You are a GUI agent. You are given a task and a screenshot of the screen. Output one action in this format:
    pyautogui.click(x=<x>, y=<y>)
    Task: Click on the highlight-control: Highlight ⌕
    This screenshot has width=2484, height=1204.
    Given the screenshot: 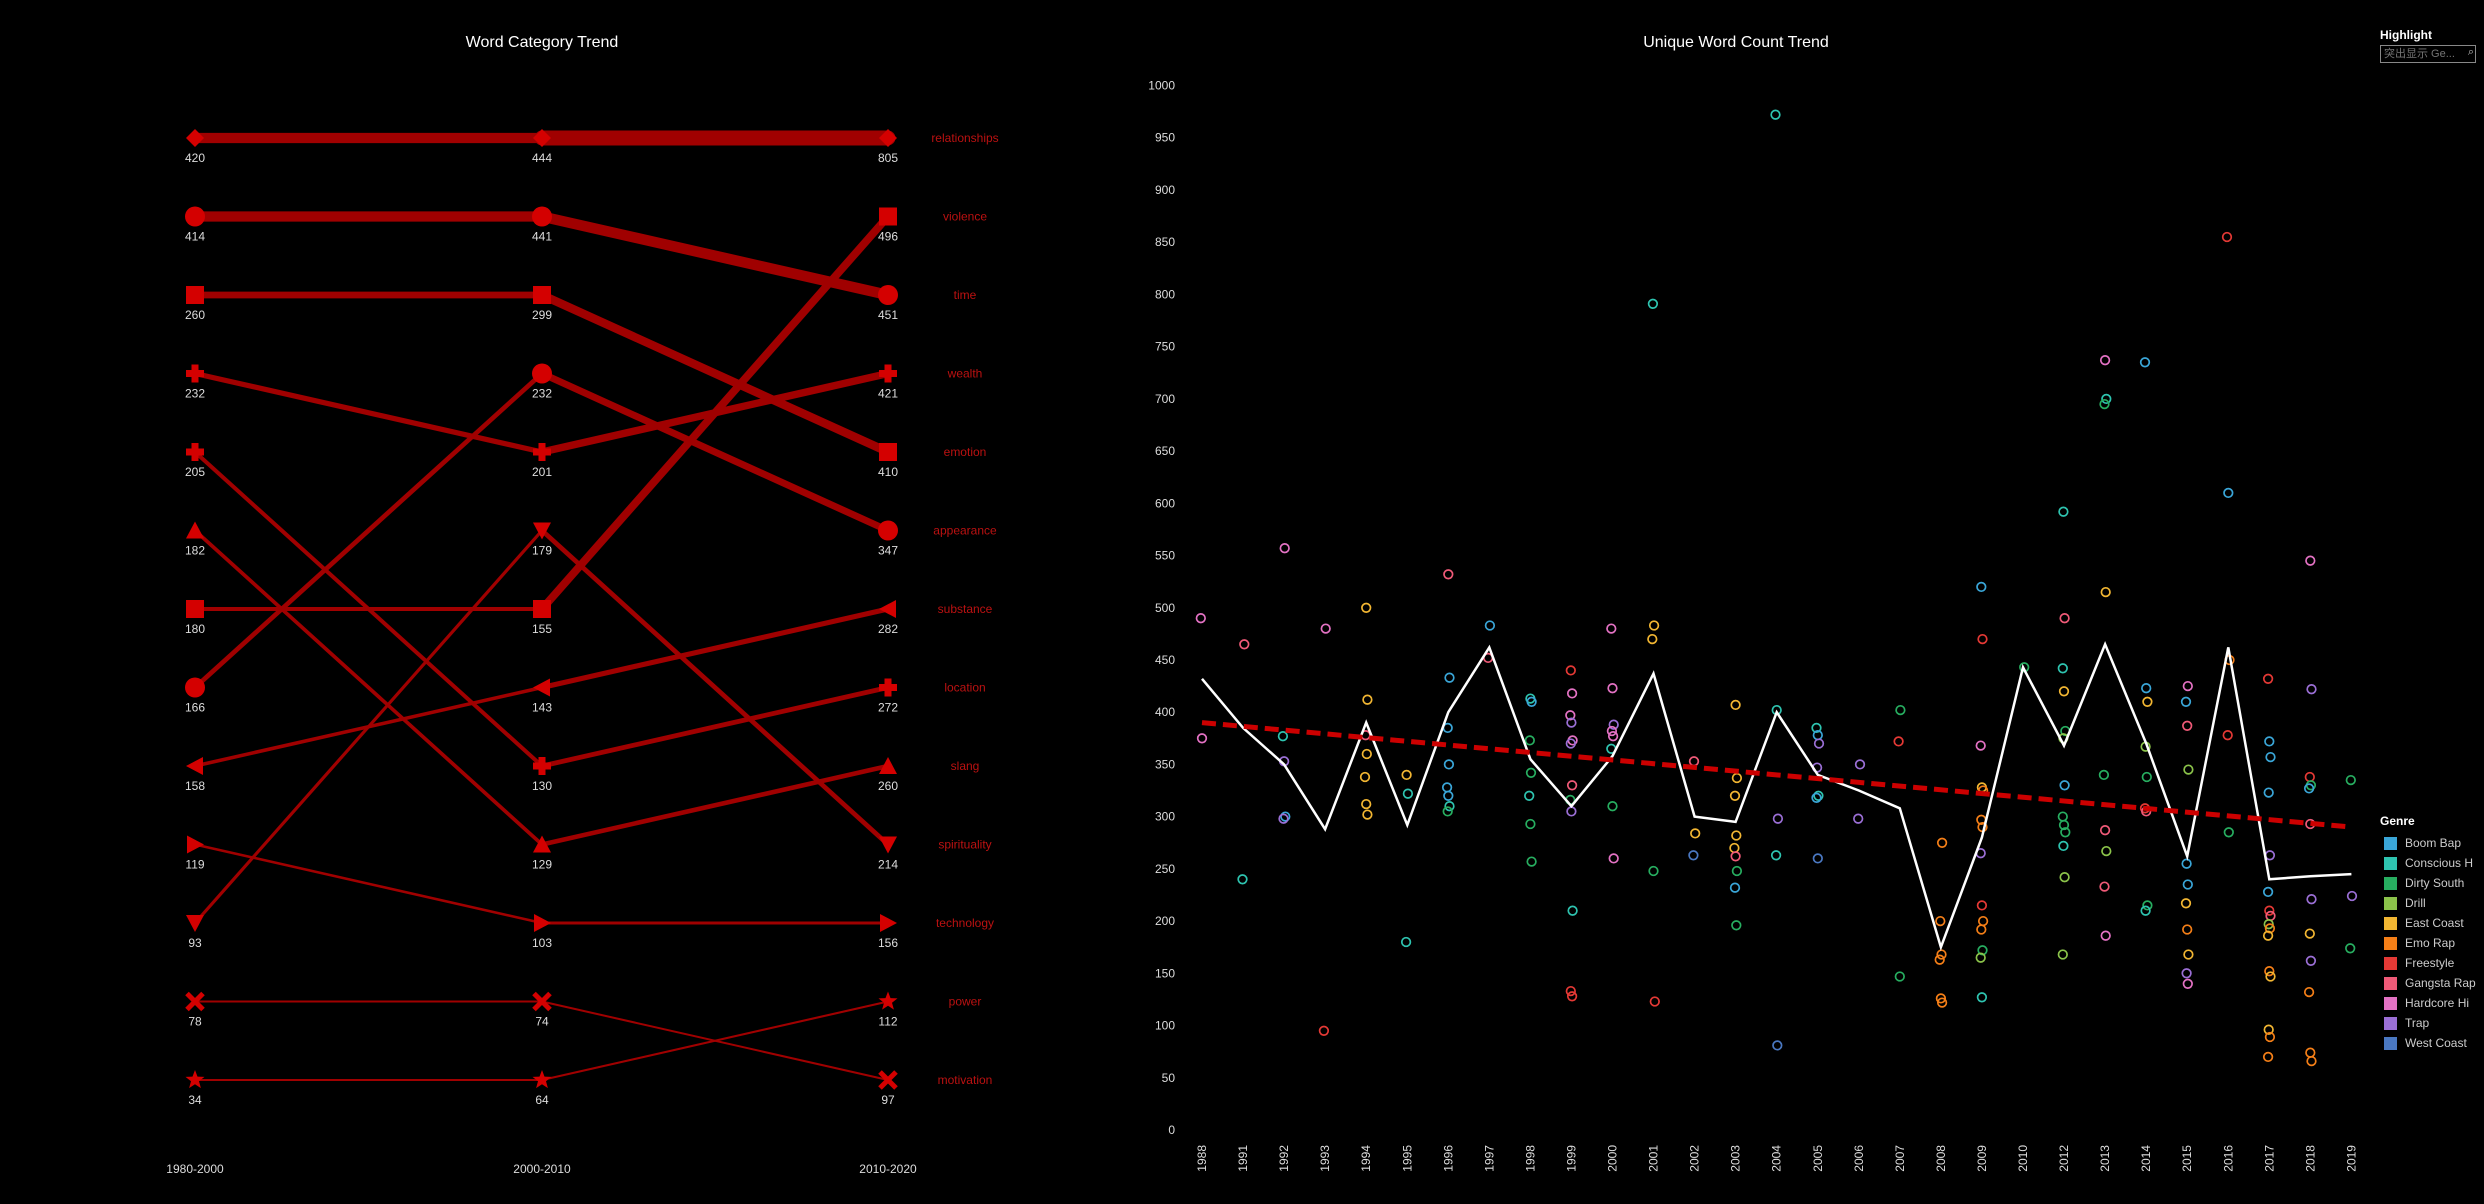 What is the action you would take?
    pyautogui.click(x=2430, y=45)
    